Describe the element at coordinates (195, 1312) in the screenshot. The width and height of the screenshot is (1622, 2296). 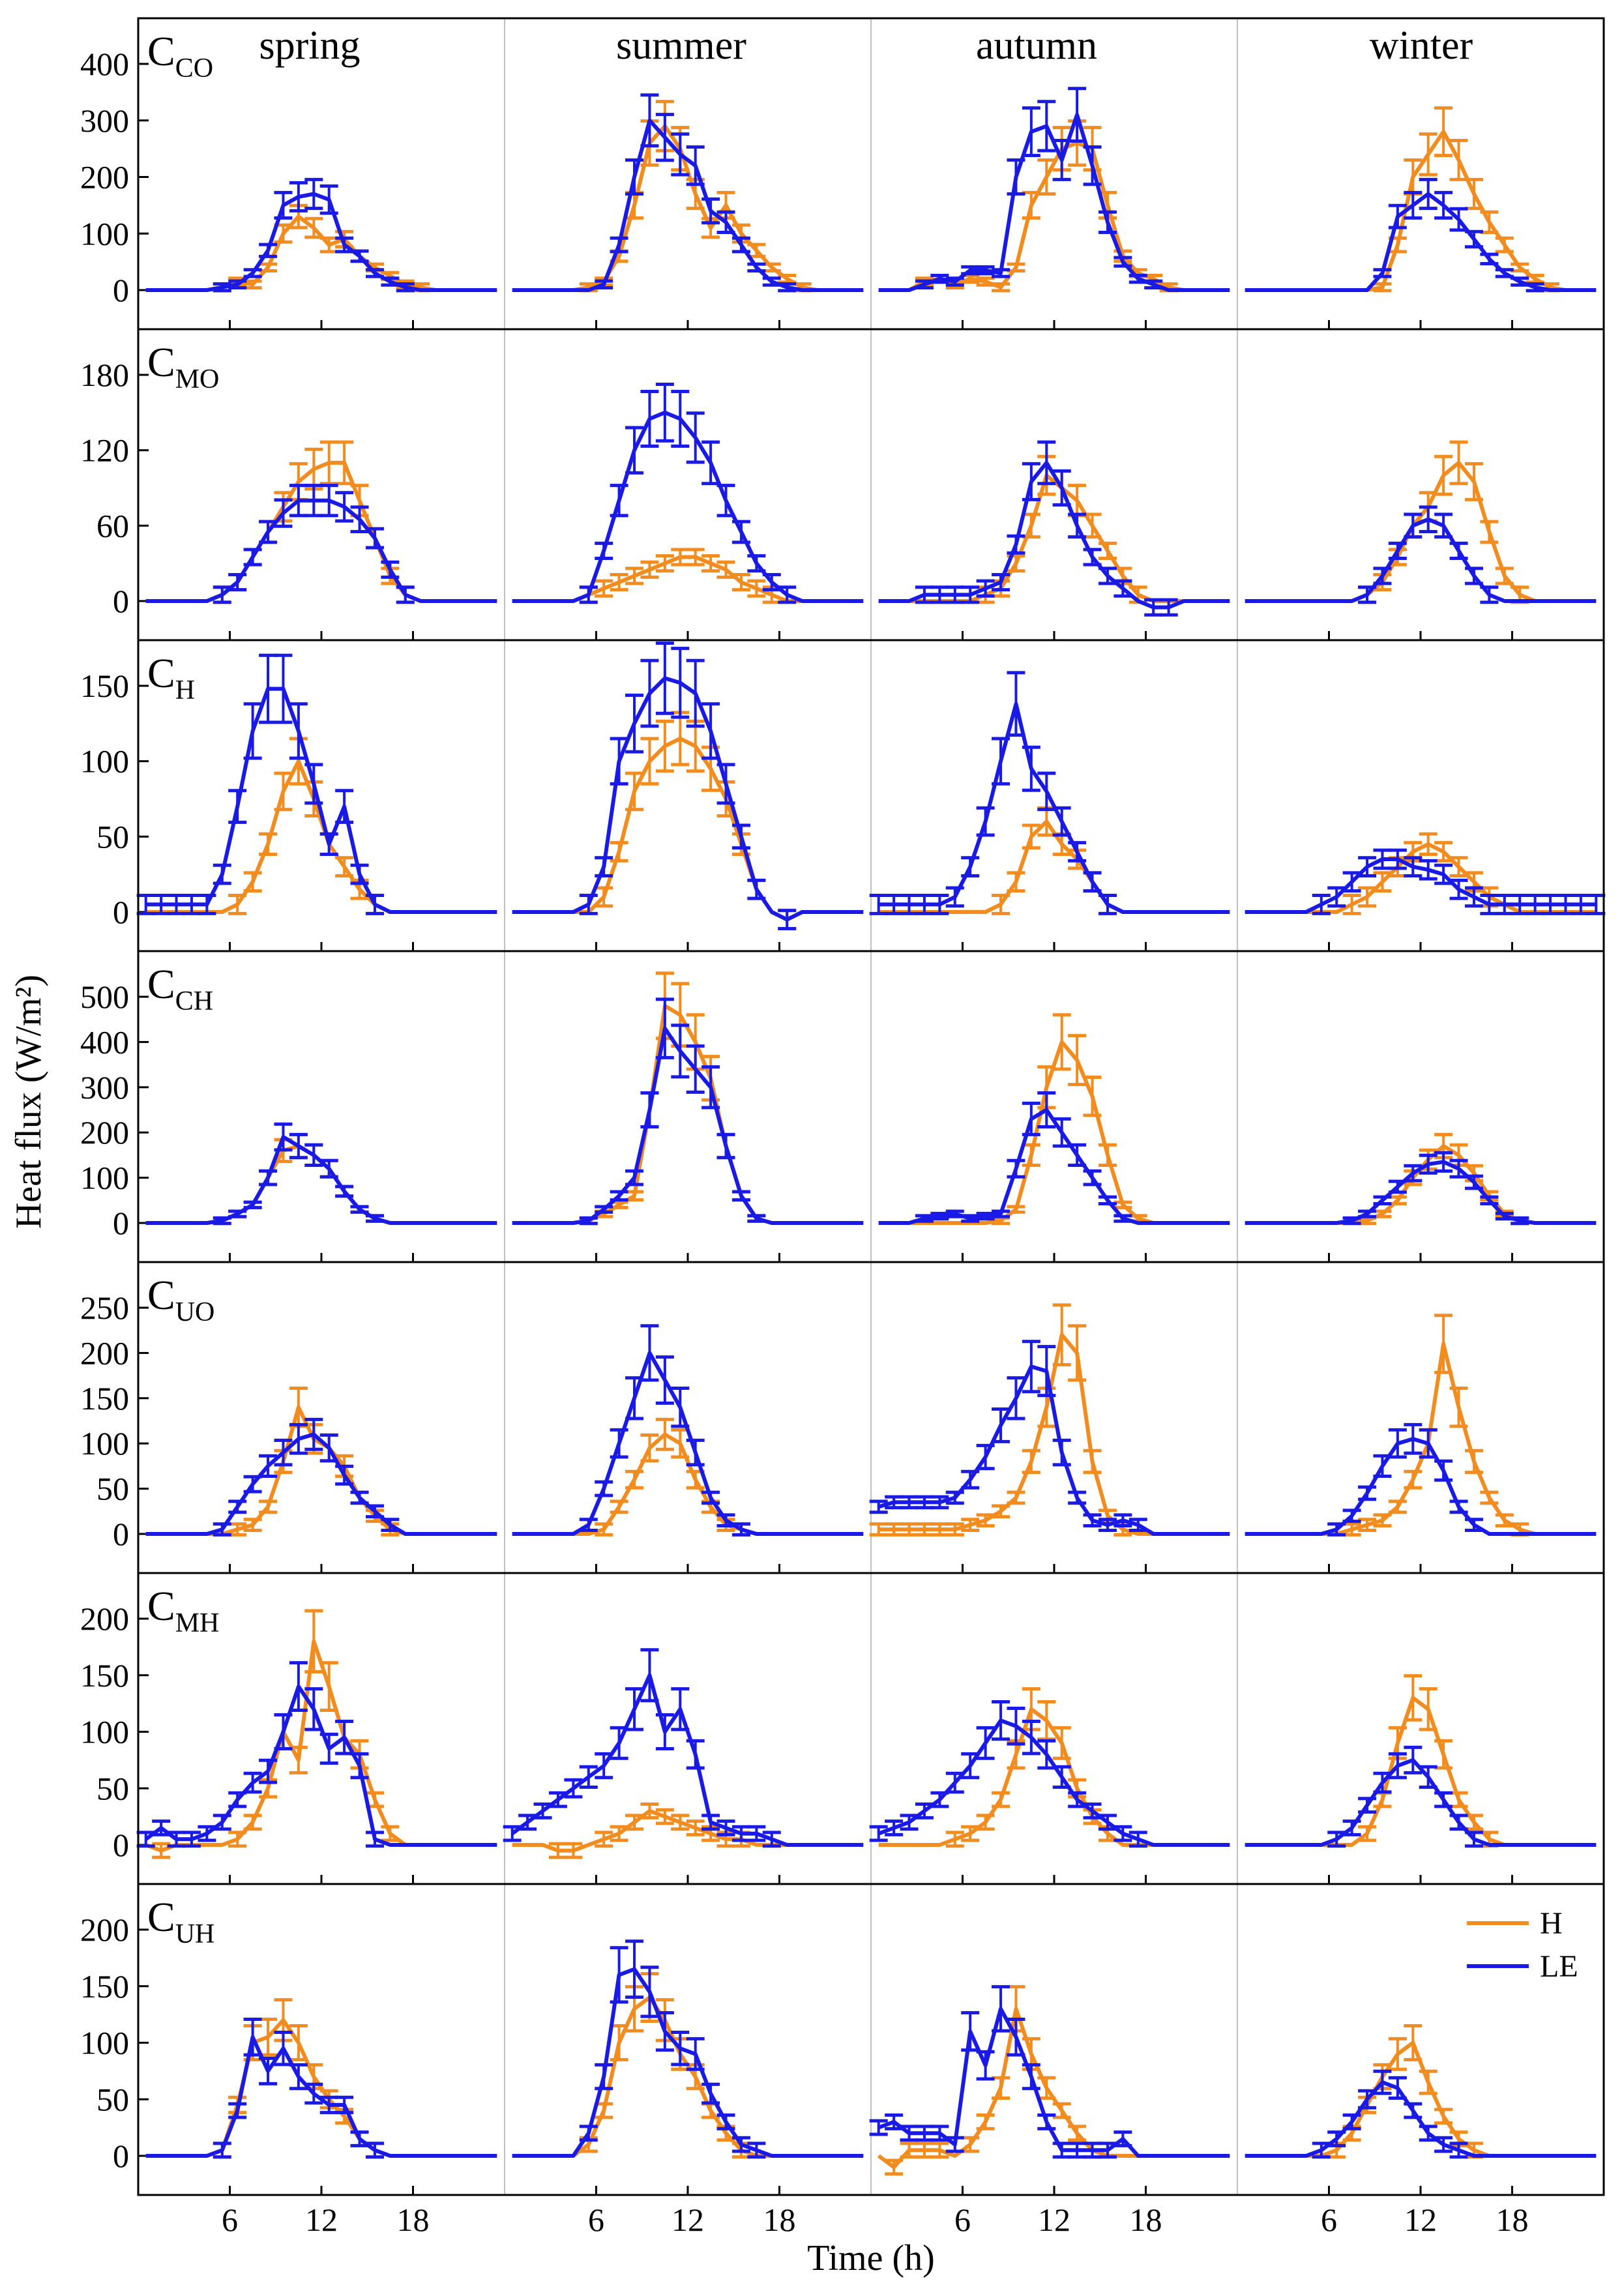
I see `panel-label-sub: UO` at that location.